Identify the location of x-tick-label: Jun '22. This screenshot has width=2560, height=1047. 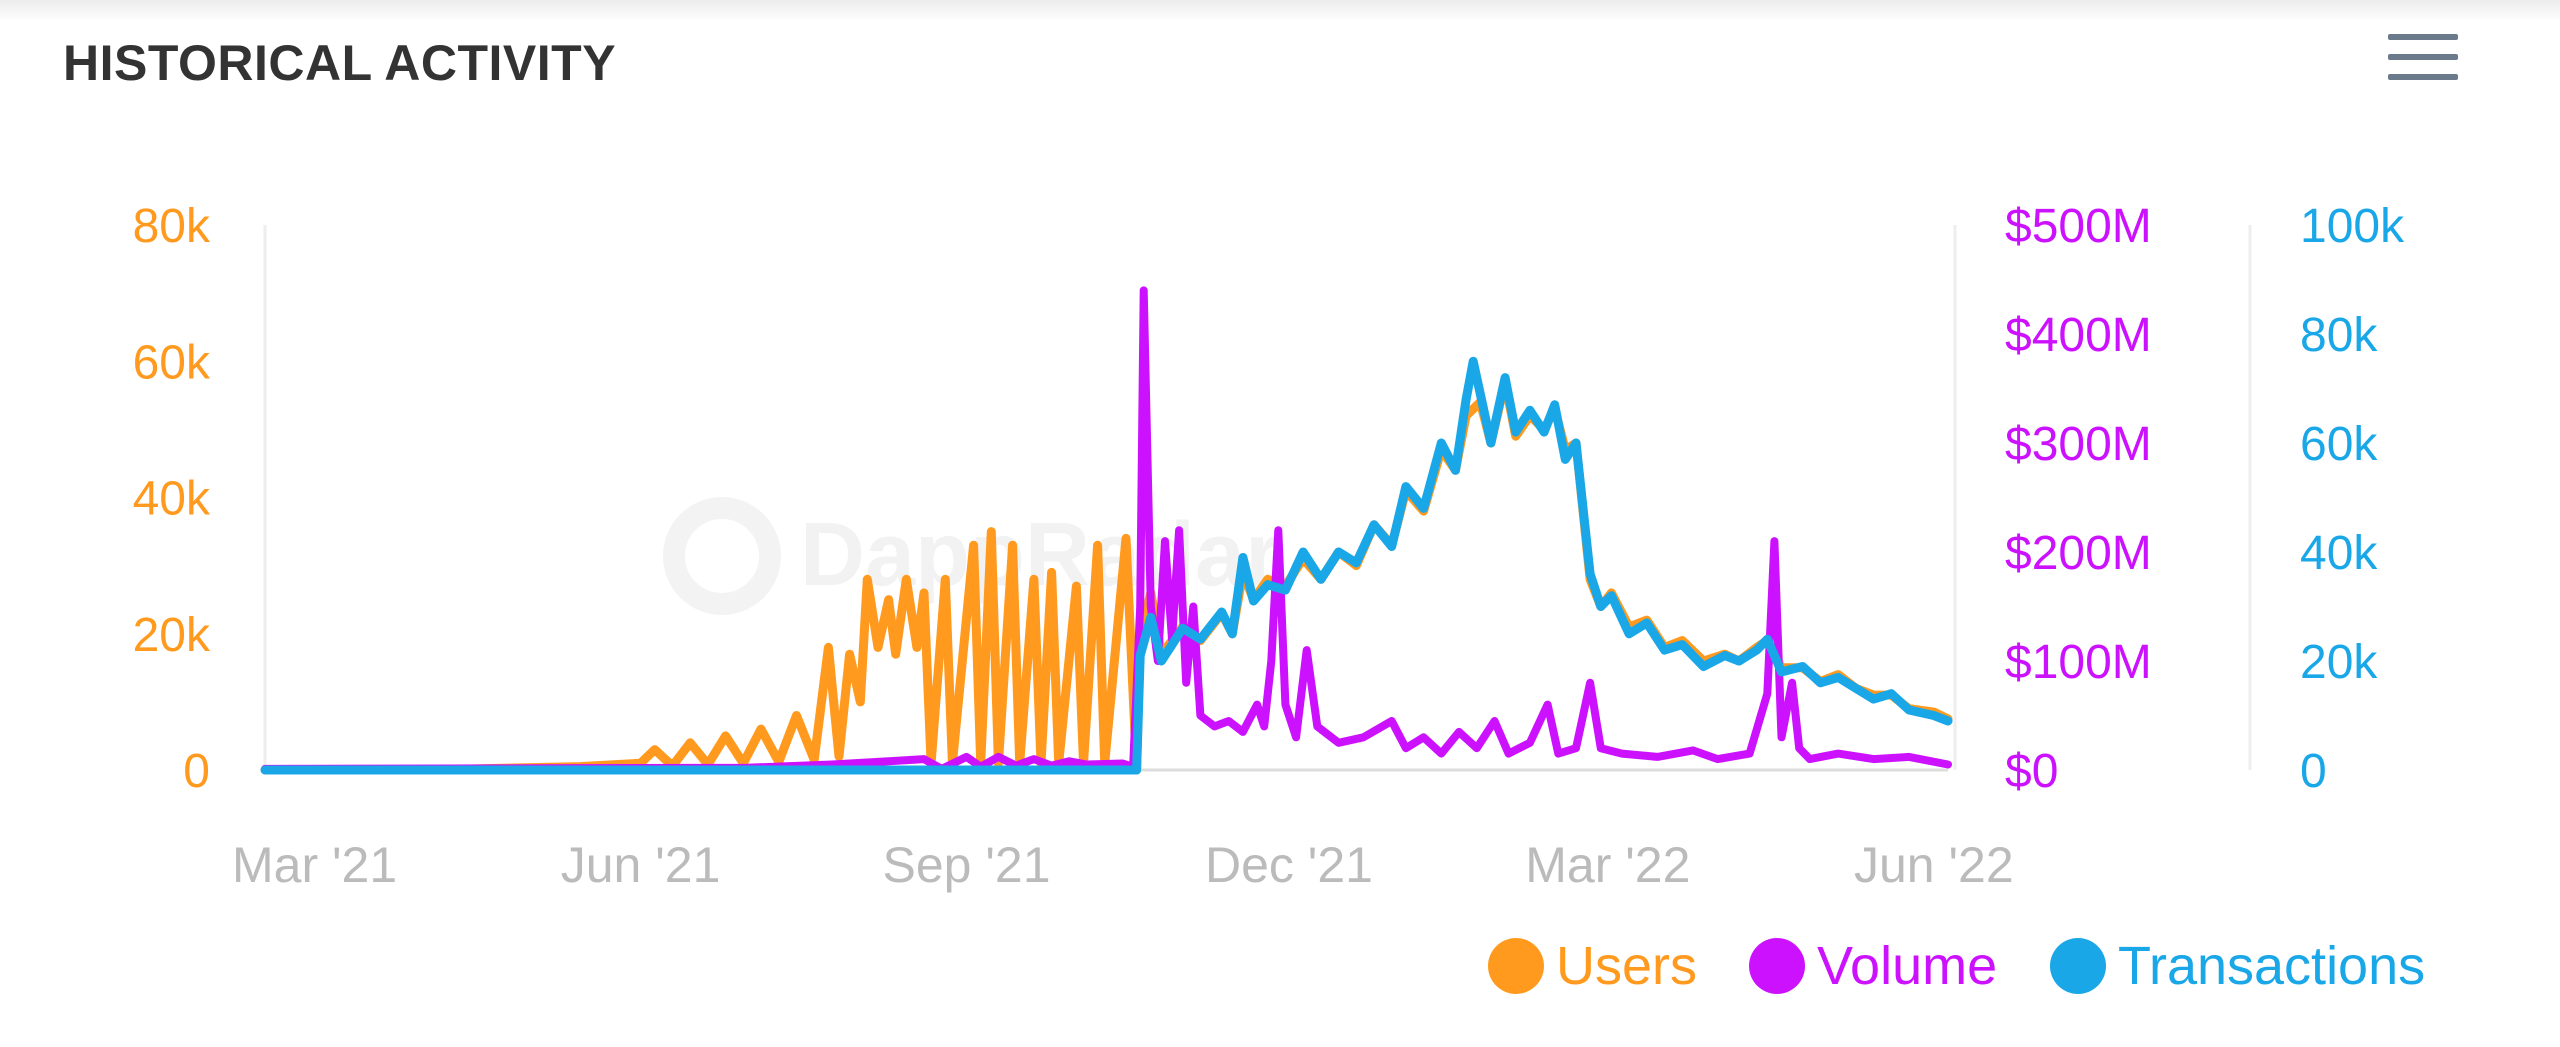
(1934, 865).